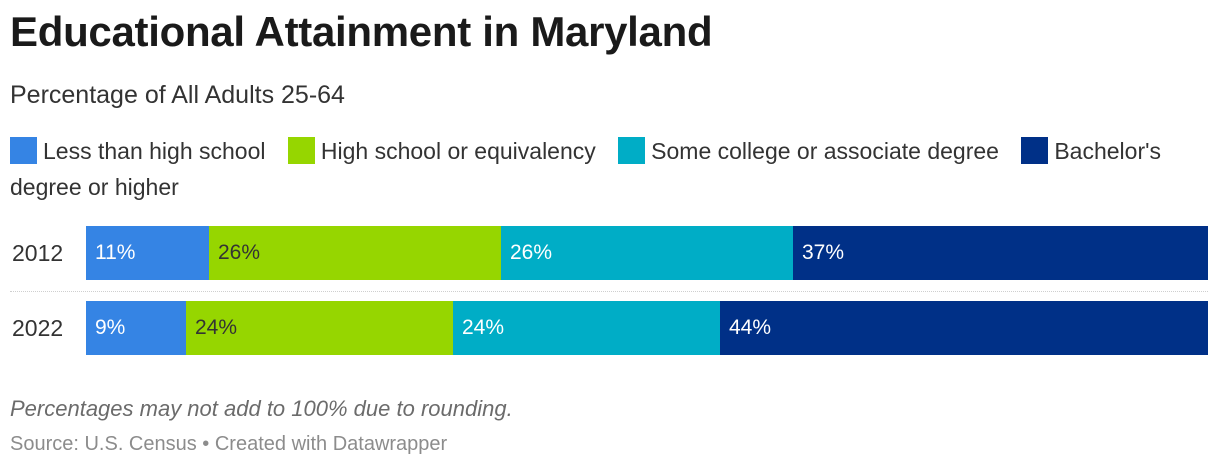 This screenshot has height=472, width=1220. I want to click on legend-item-less-than-high-school: Less than high school, so click(141, 150).